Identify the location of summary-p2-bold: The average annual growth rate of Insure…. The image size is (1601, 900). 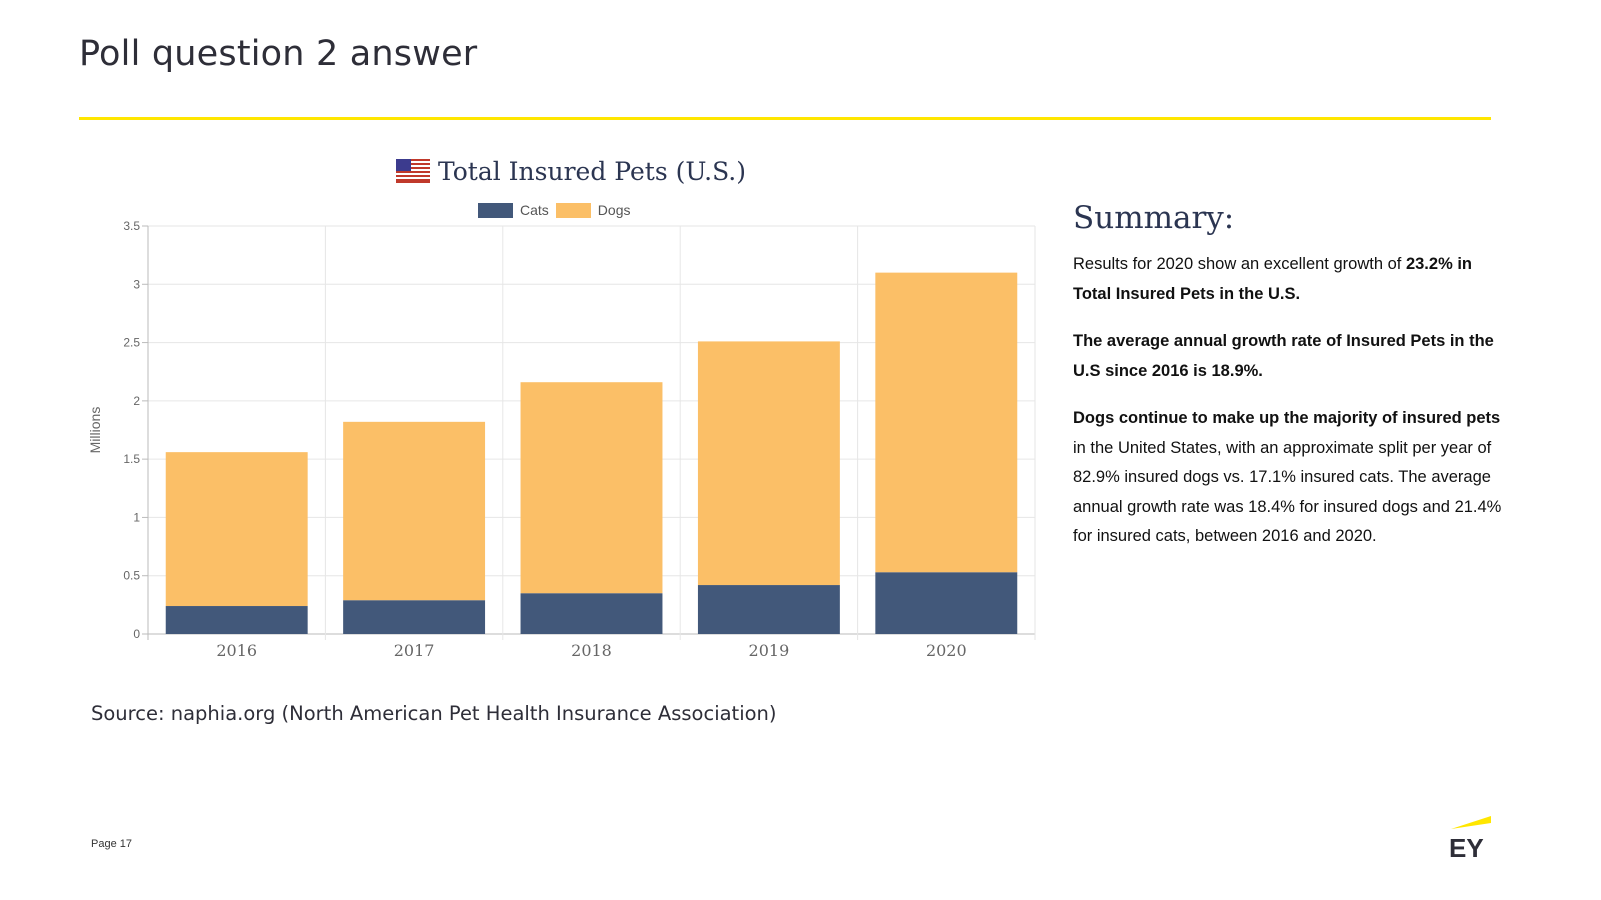
(1283, 356).